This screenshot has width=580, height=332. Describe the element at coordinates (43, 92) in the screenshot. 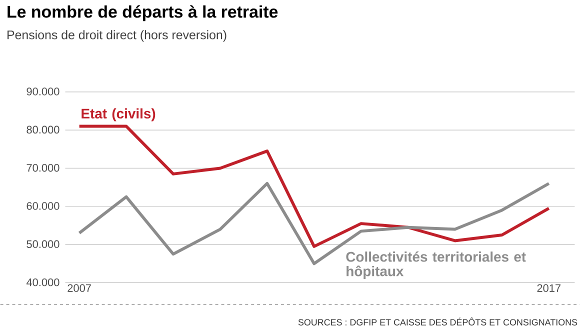

I see `y-tick-label: 90.000` at that location.